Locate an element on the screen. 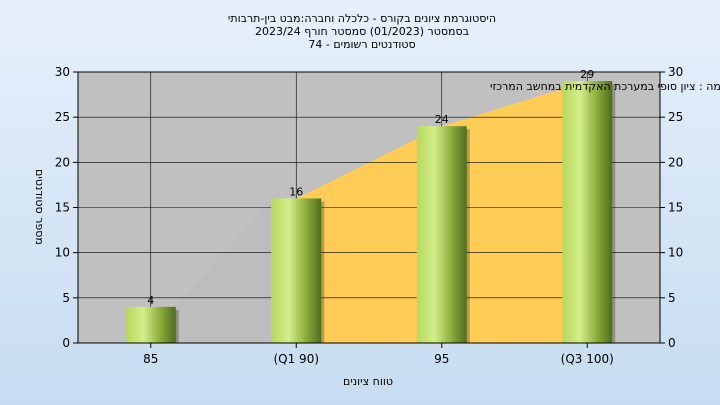 Image resolution: width=720 pixels, height=405 pixels. y-tick-label-right: 15 is located at coordinates (675, 208).